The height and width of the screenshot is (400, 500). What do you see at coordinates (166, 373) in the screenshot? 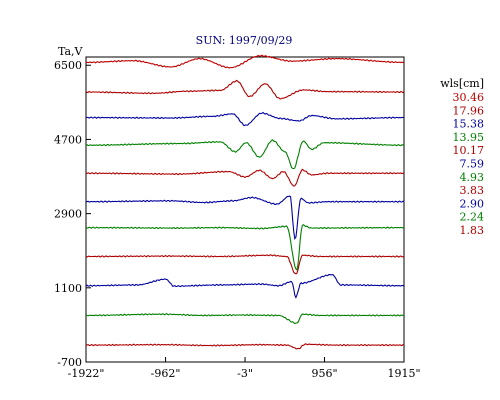
I see `x-tick-label: -962"` at bounding box center [166, 373].